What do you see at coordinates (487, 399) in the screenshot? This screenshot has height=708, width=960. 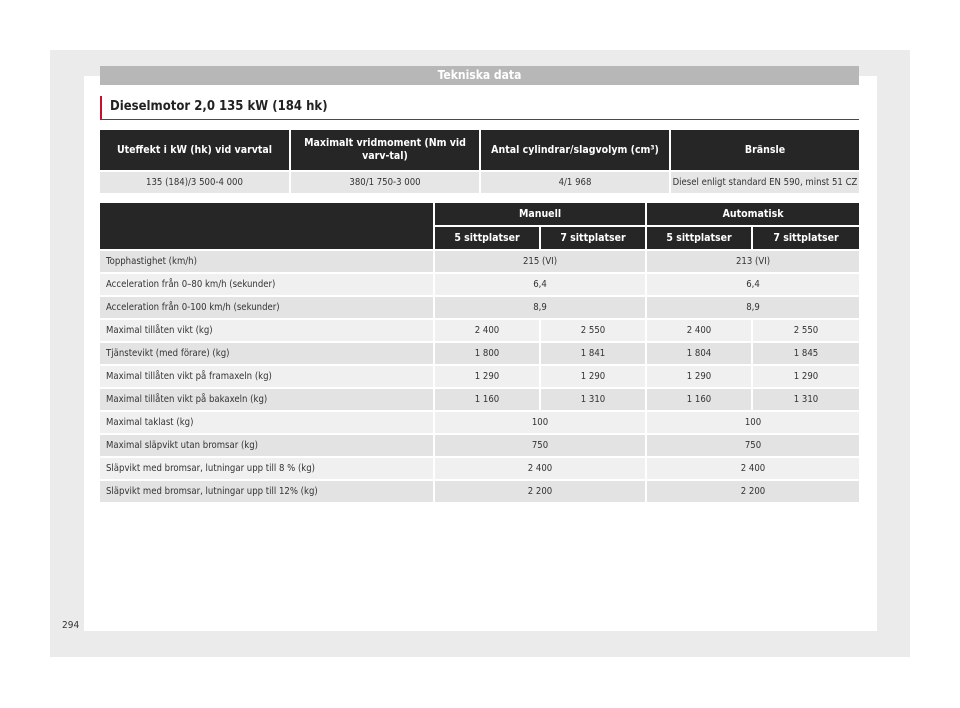 I see `cell-manuell-5: 1 160` at bounding box center [487, 399].